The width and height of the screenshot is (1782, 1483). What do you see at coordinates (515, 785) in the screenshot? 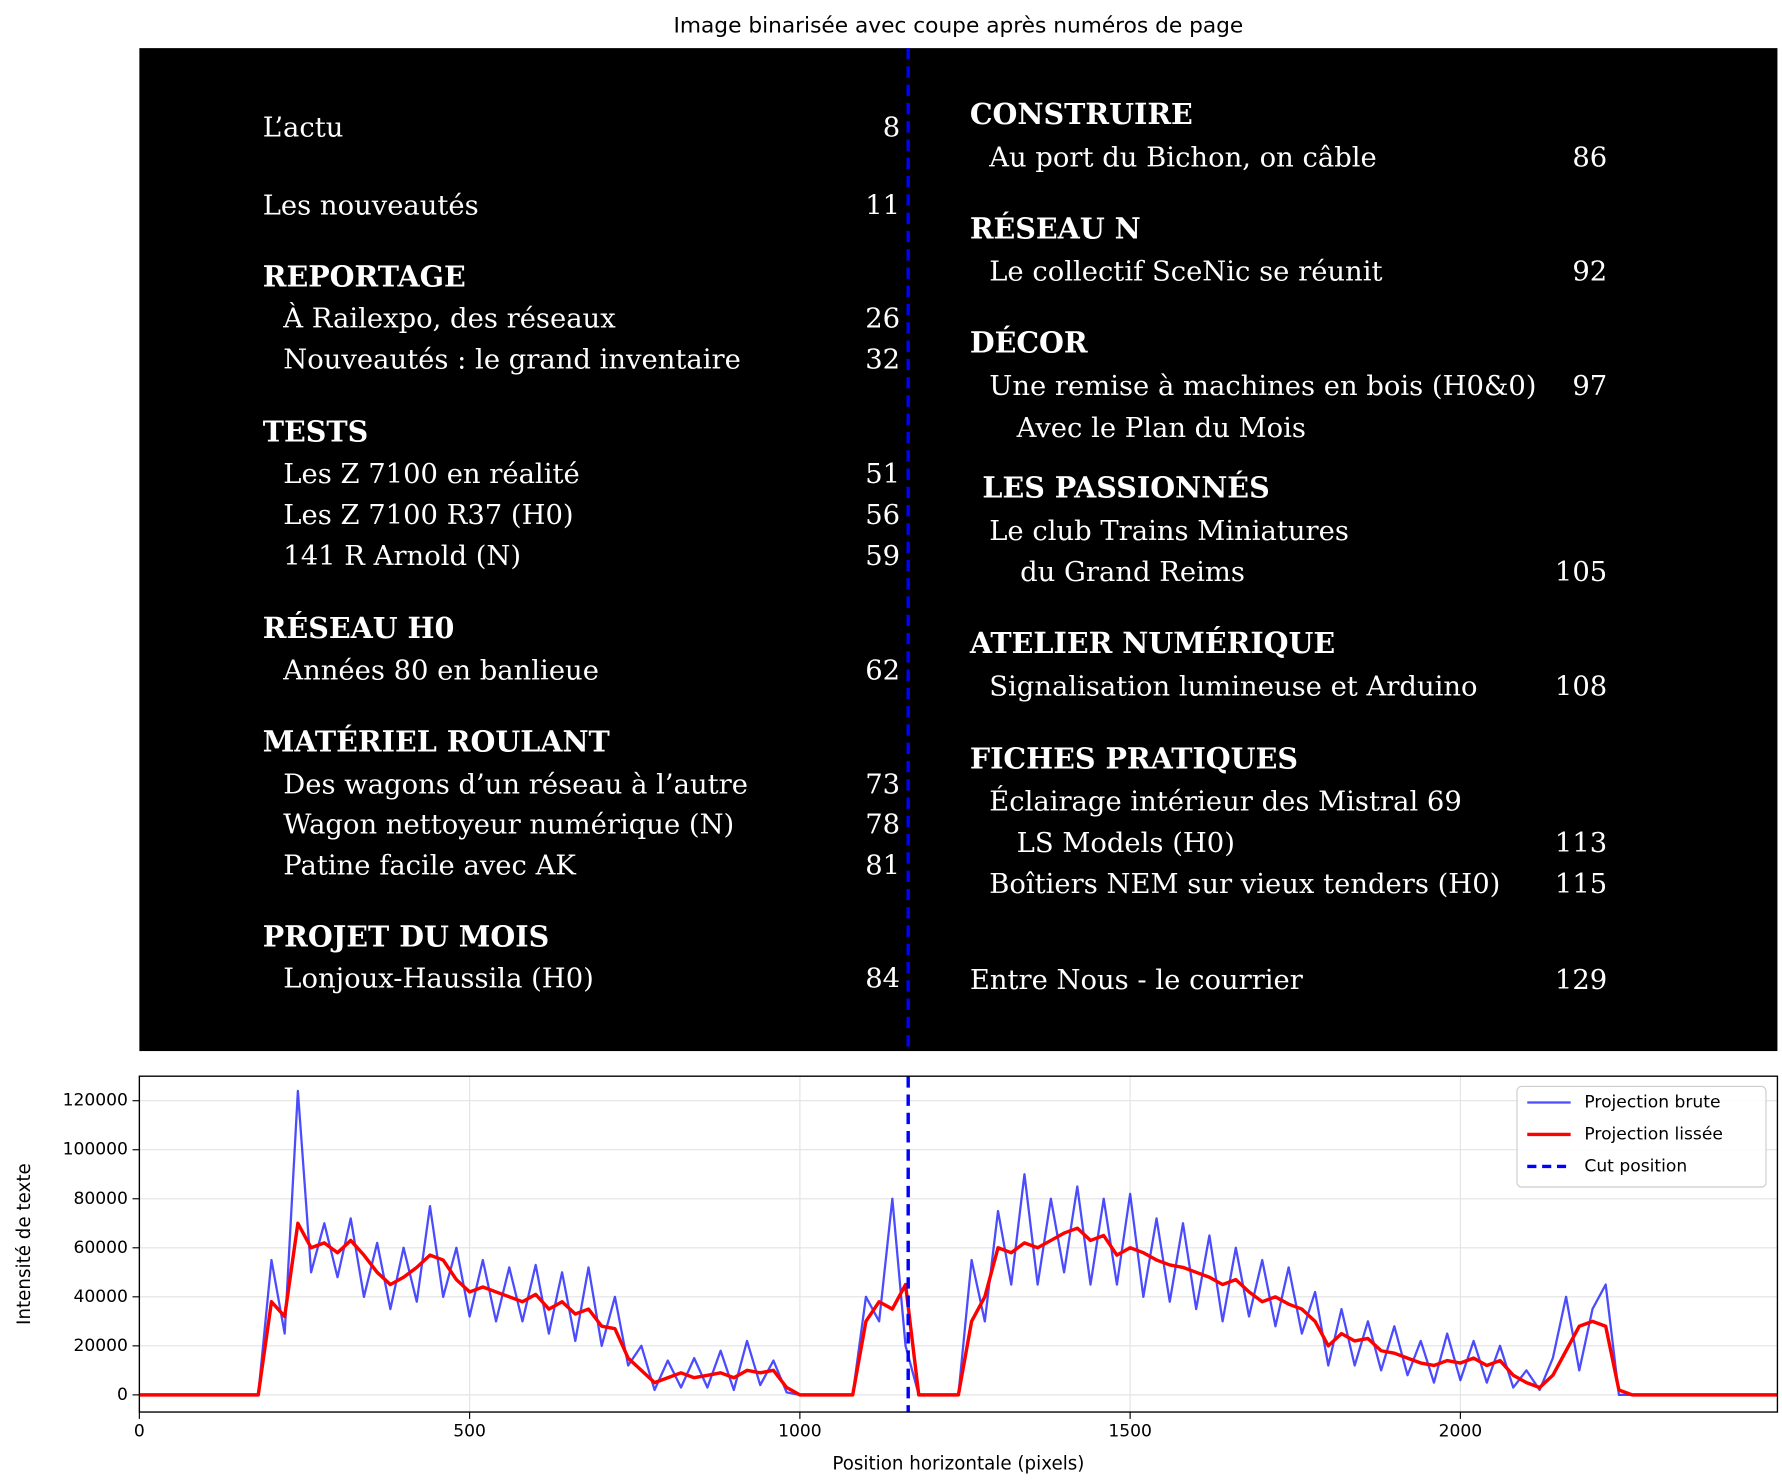
I see `toc-entry: Des wagons d’un réseau à l’autre` at bounding box center [515, 785].